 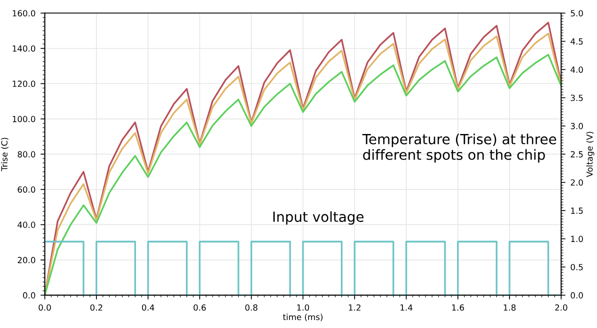 I want to click on y2-tick-label: 3.5, so click(x=576, y=98).